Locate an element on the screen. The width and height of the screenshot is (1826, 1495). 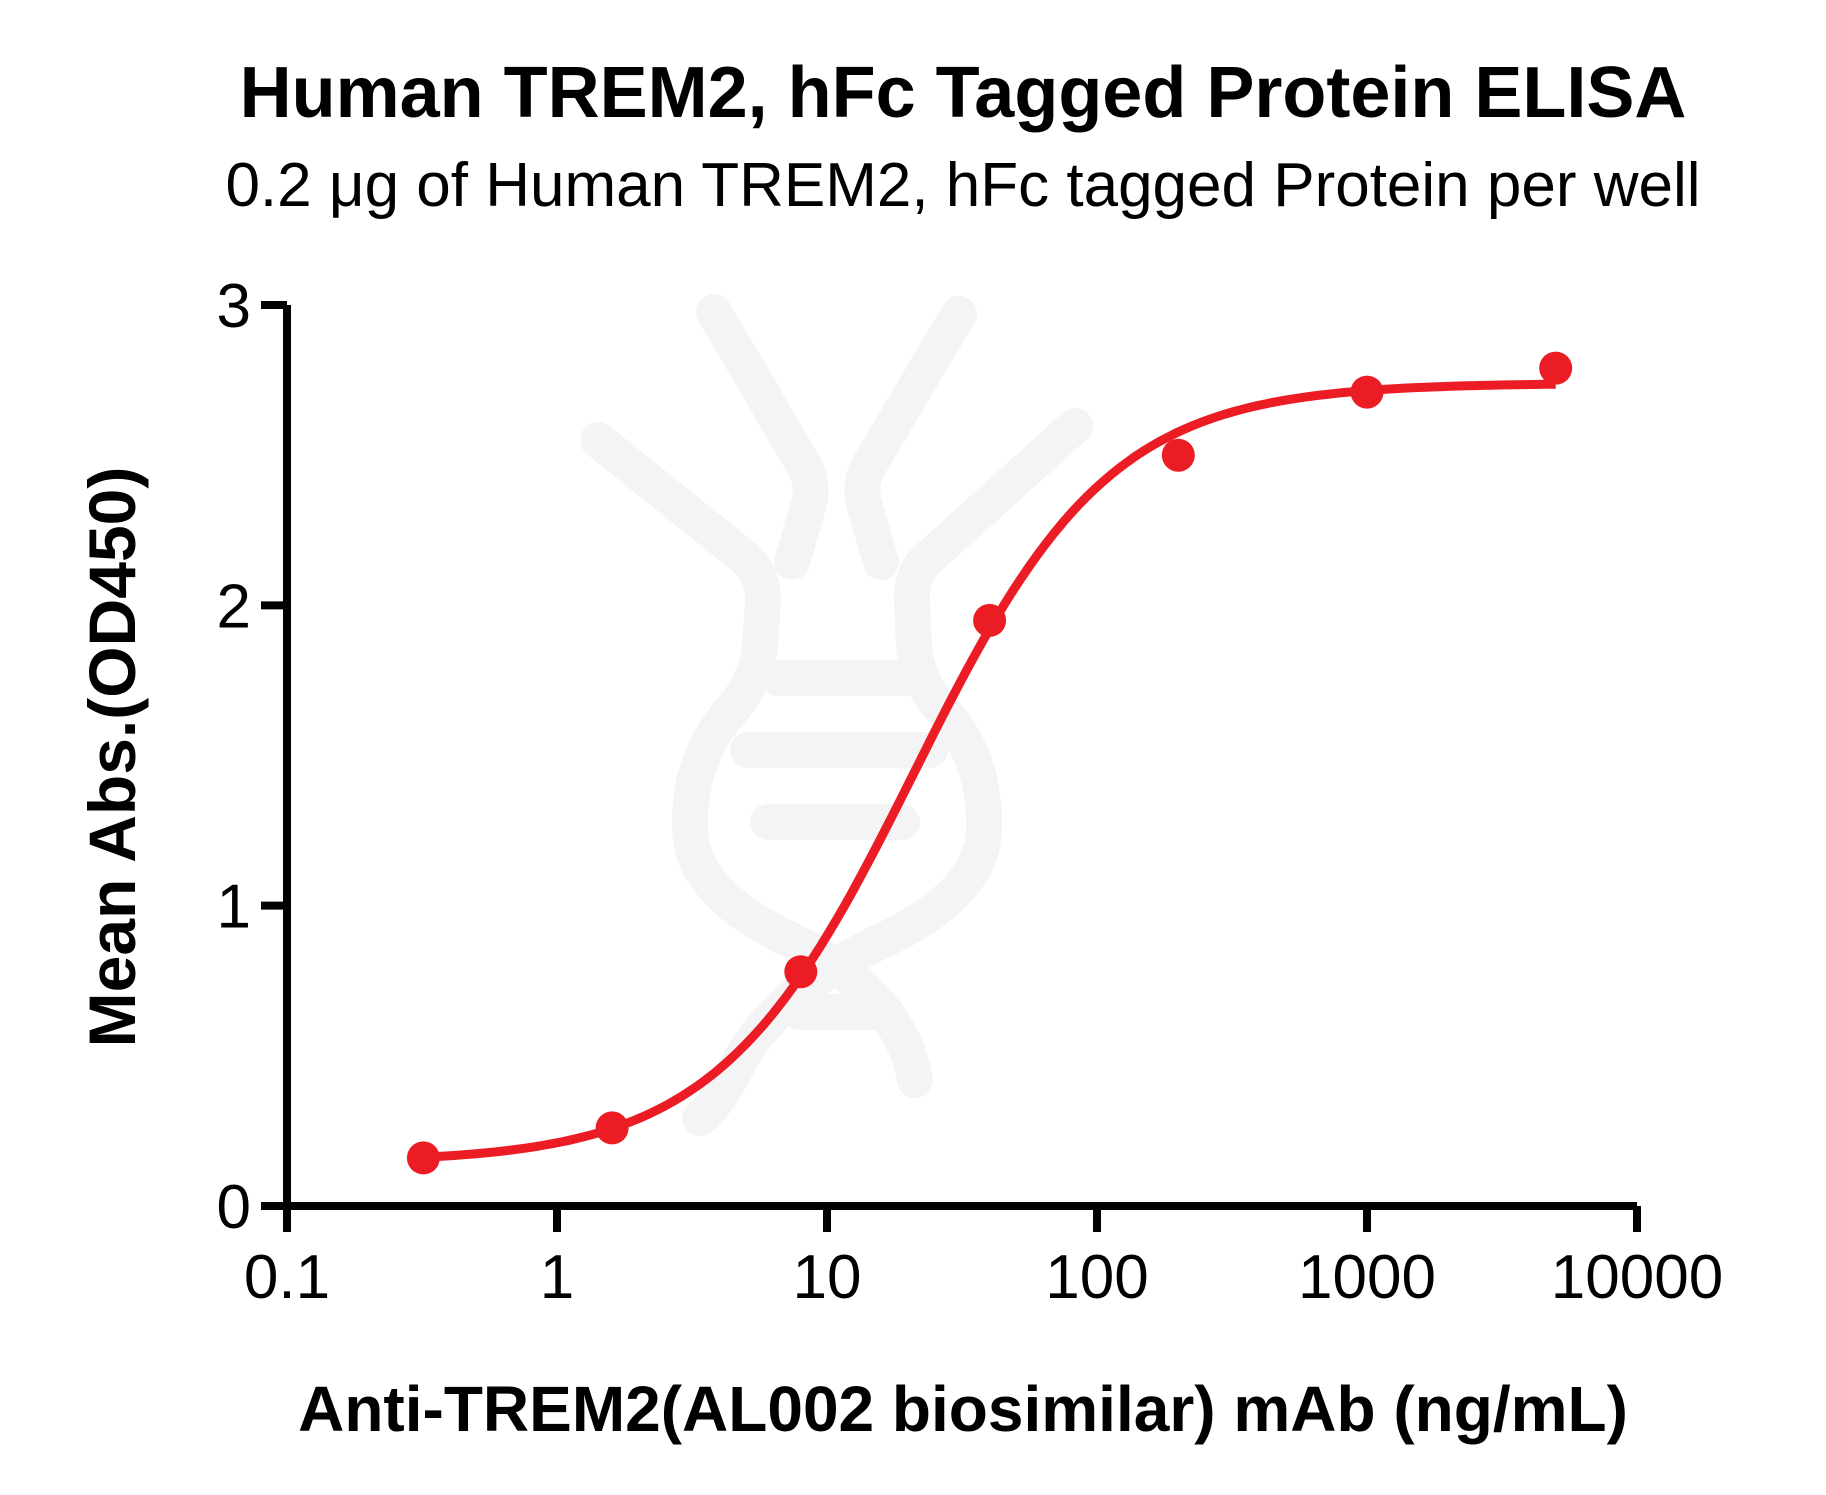
x-axis-title: Anti-TREM2(AL002 biosimilar) mAb (ng/mL) is located at coordinates (963, 1409).